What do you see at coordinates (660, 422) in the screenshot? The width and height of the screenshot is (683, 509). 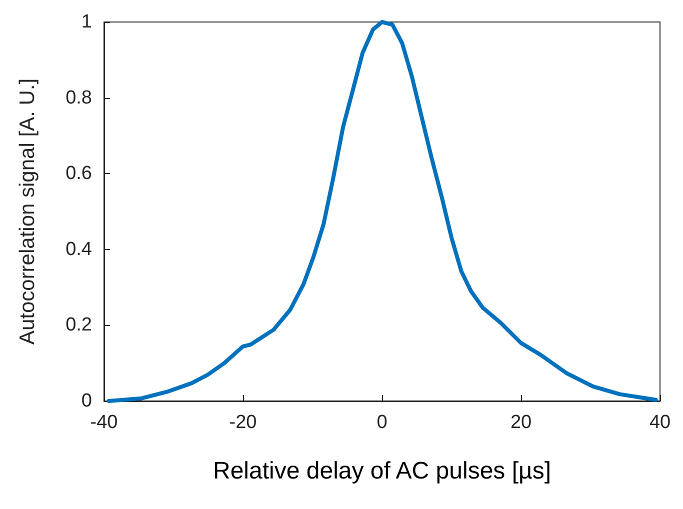 I see `x-tick-label: 40` at bounding box center [660, 422].